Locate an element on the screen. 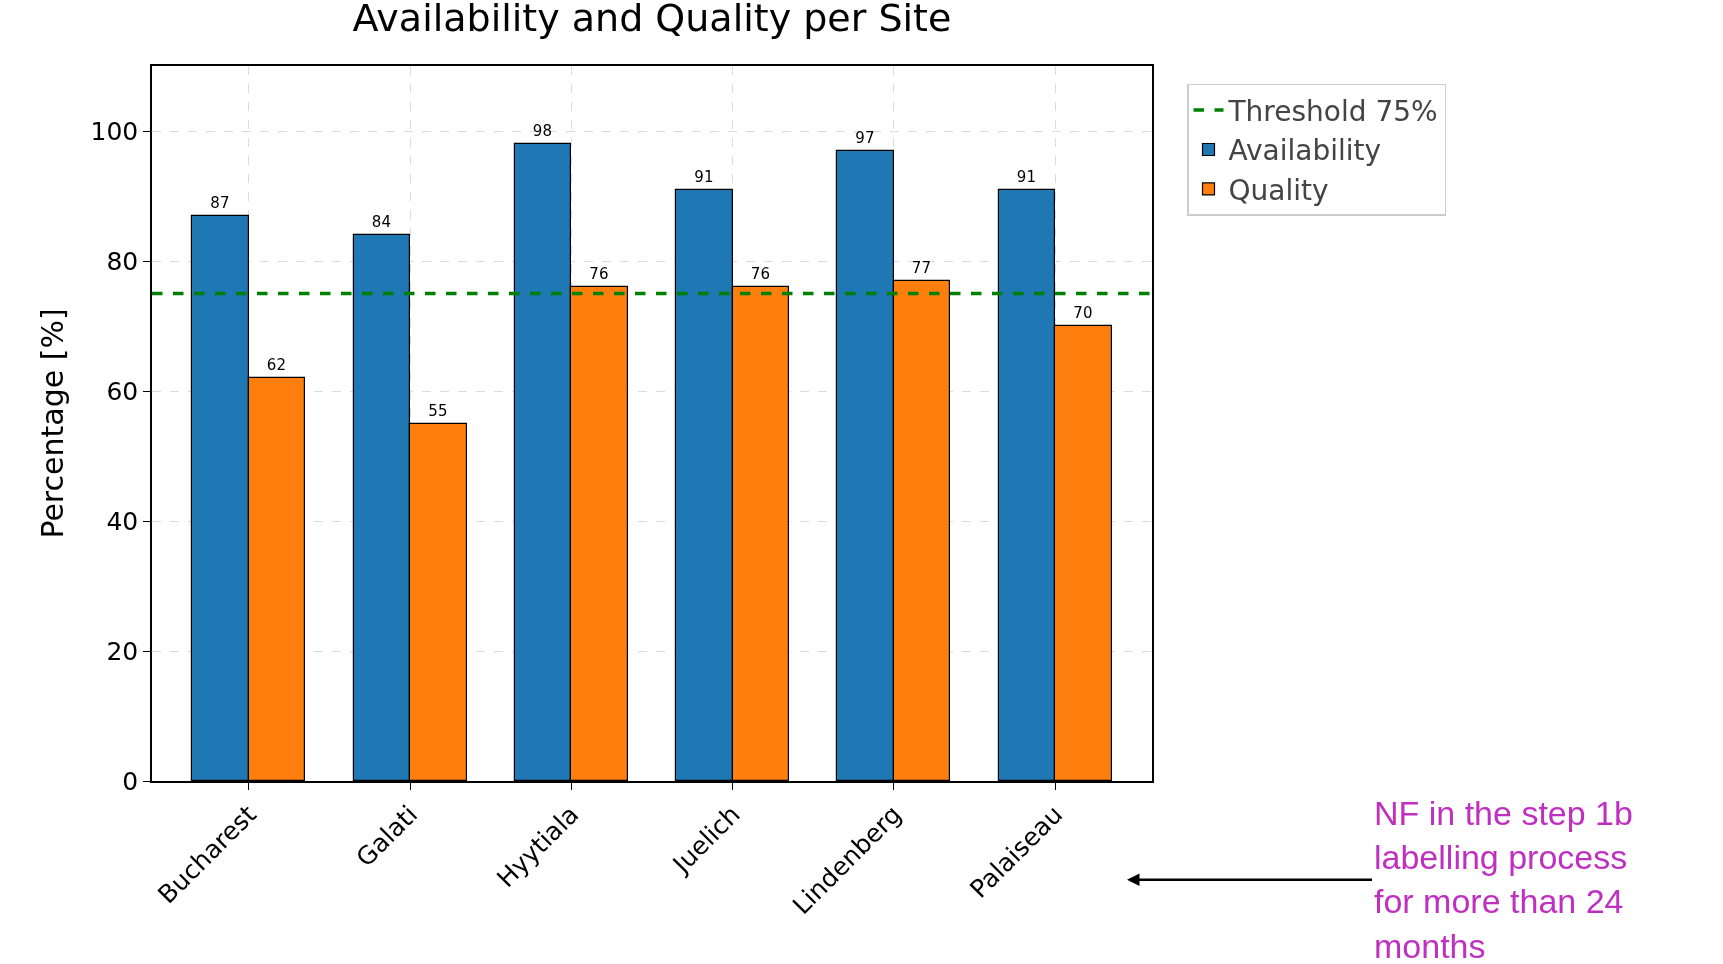 The height and width of the screenshot is (964, 1723). y-tick-label: 60 is located at coordinates (122, 391).